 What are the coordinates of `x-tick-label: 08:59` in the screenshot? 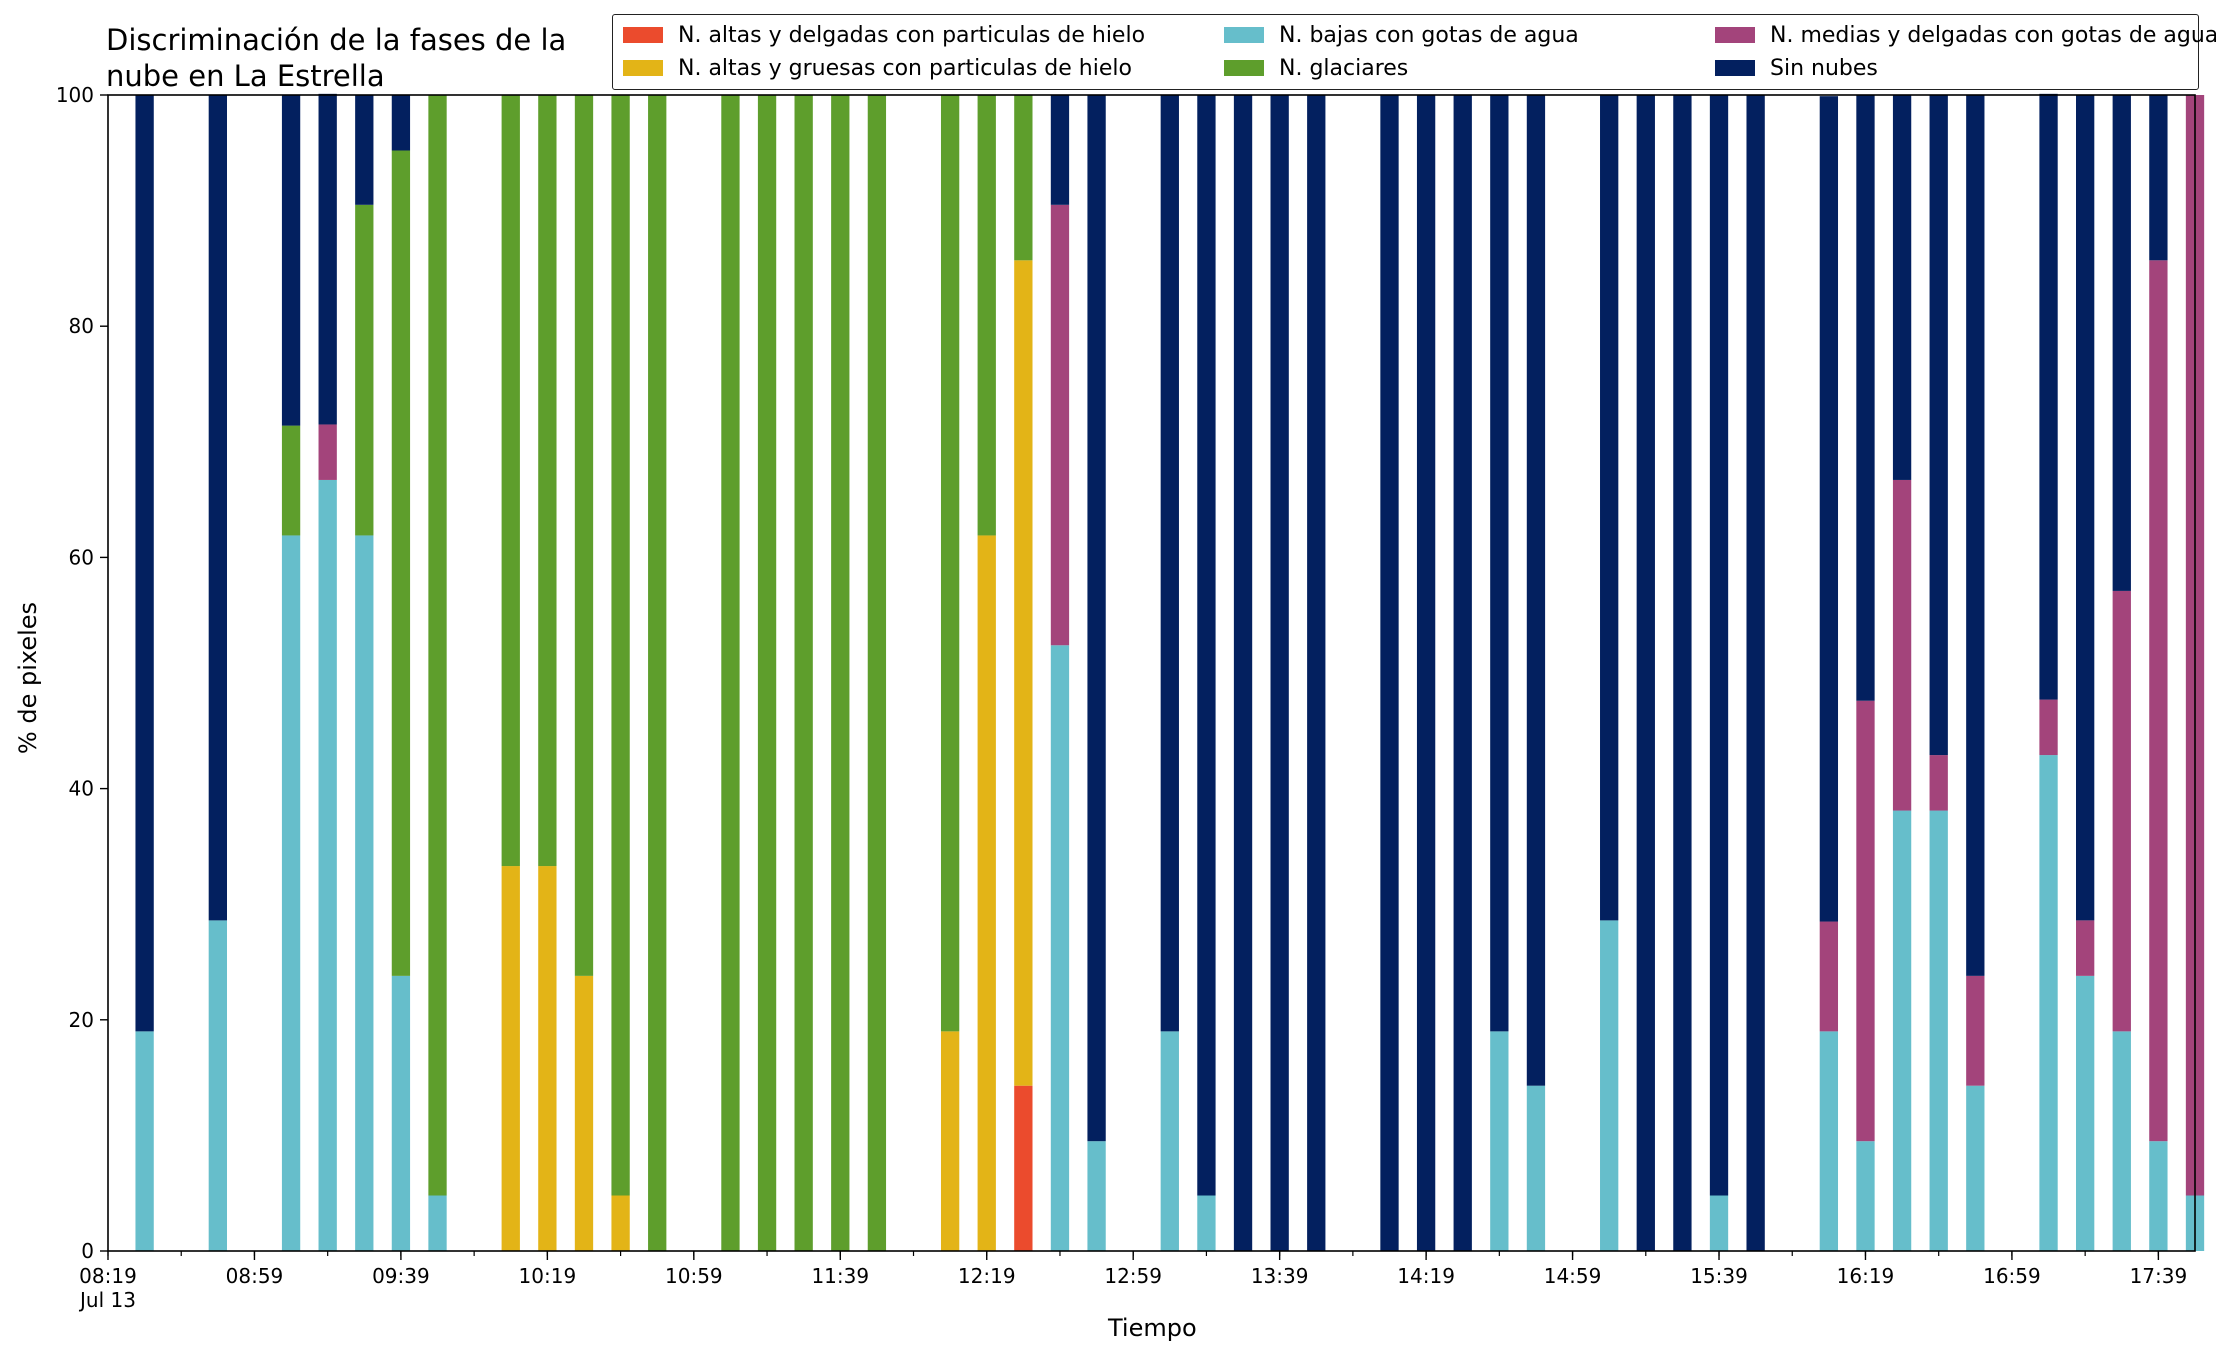 It's located at (255, 1276).